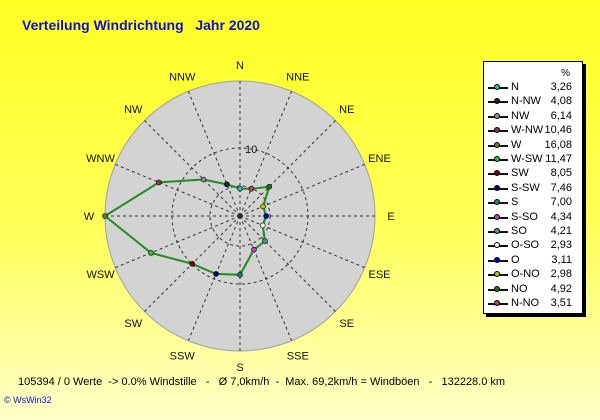  I want to click on spoke-ene, so click(302, 190).